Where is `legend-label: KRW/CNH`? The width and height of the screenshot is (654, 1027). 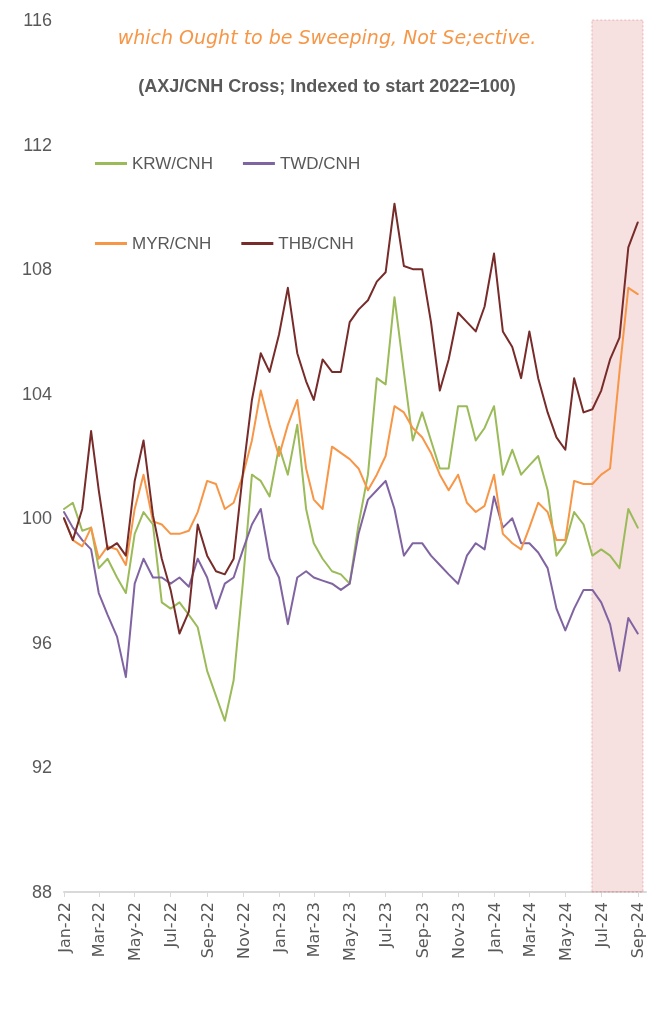
legend-label: KRW/CNH is located at coordinates (172, 163).